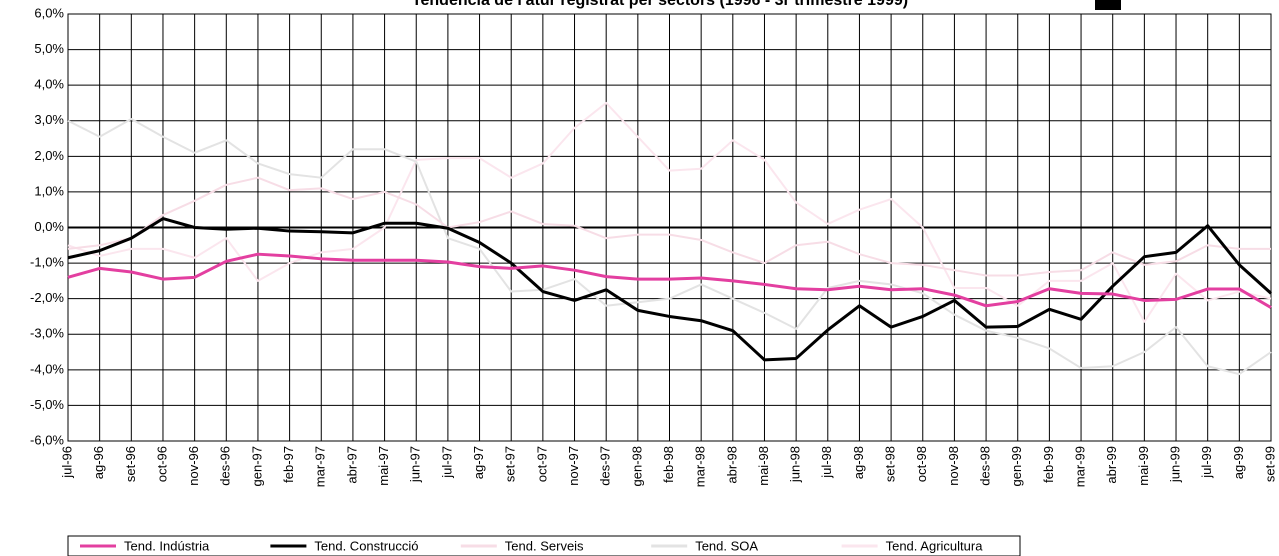 The height and width of the screenshot is (556, 1279). What do you see at coordinates (858, 462) in the screenshot?
I see `x-tick-label: ag-98` at bounding box center [858, 462].